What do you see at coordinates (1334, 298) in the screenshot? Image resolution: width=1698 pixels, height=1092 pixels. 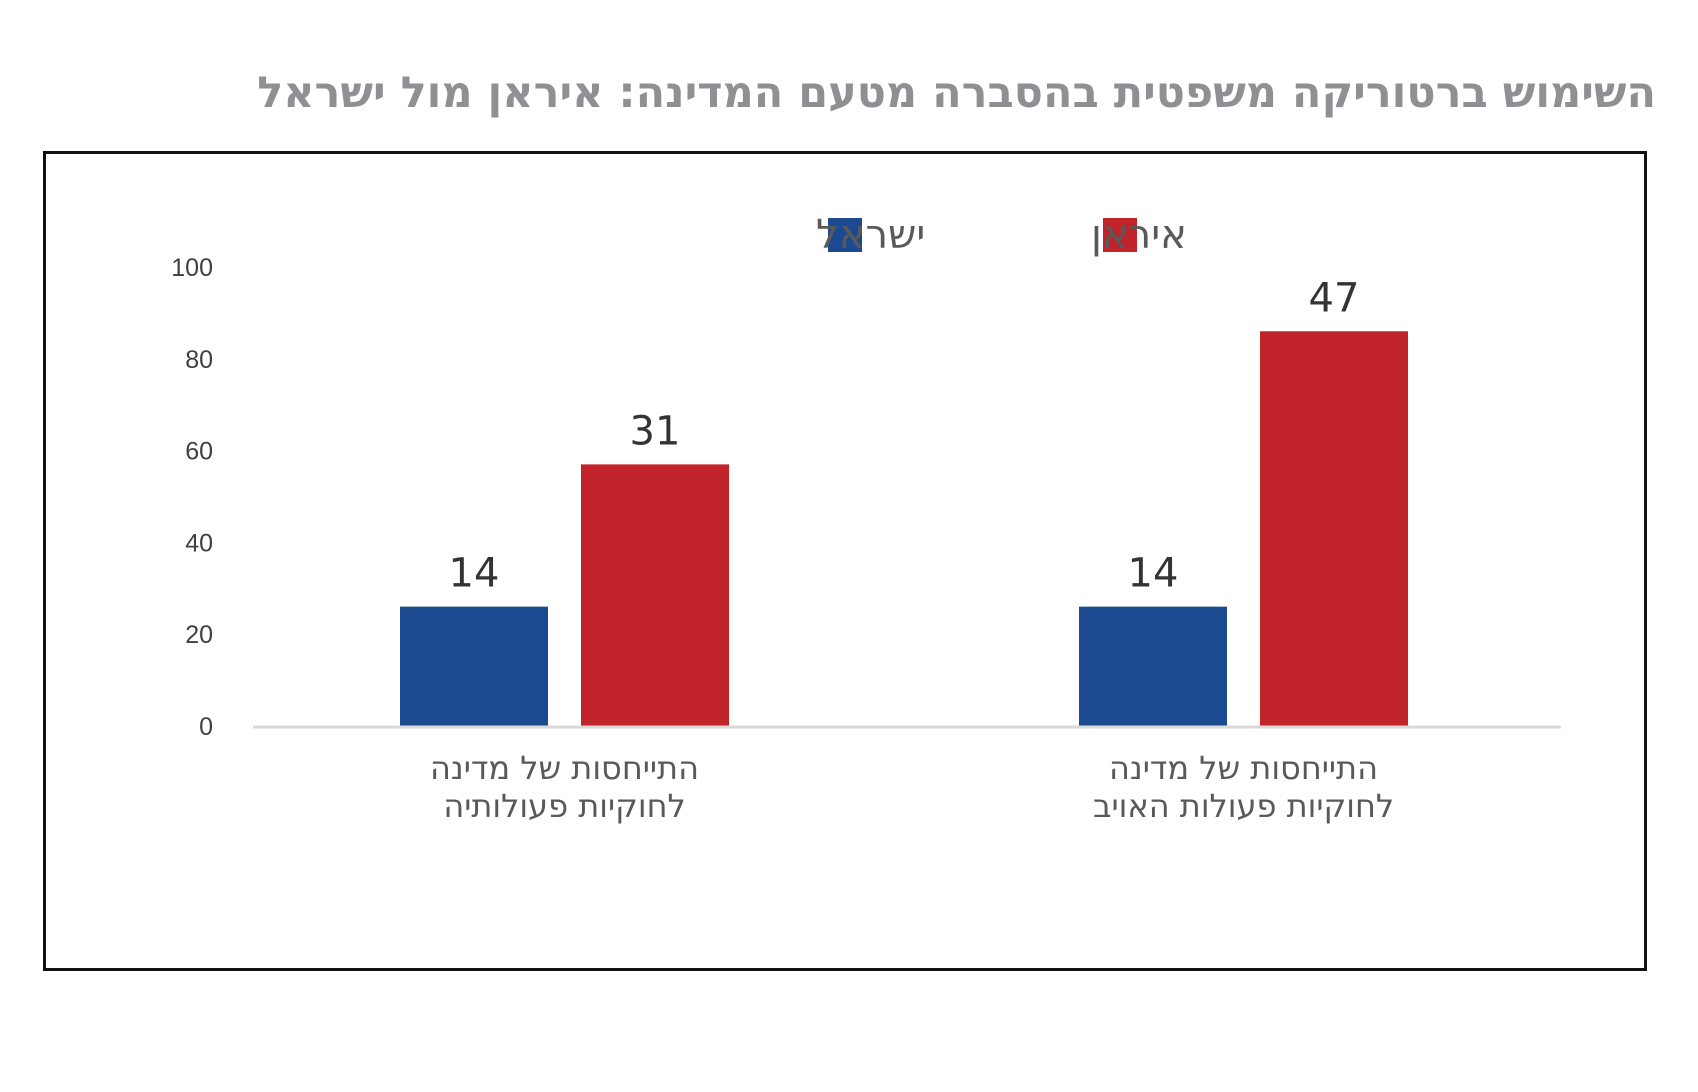 I see `data-label: 47` at bounding box center [1334, 298].